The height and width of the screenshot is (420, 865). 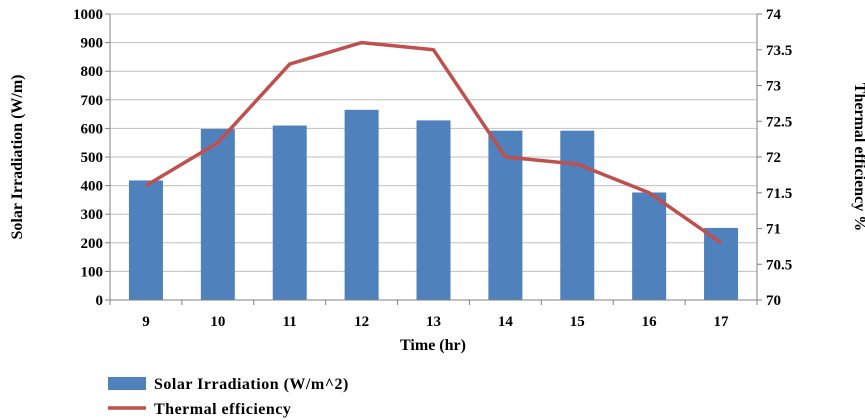 What do you see at coordinates (290, 322) in the screenshot?
I see `x-tick-label: 11` at bounding box center [290, 322].